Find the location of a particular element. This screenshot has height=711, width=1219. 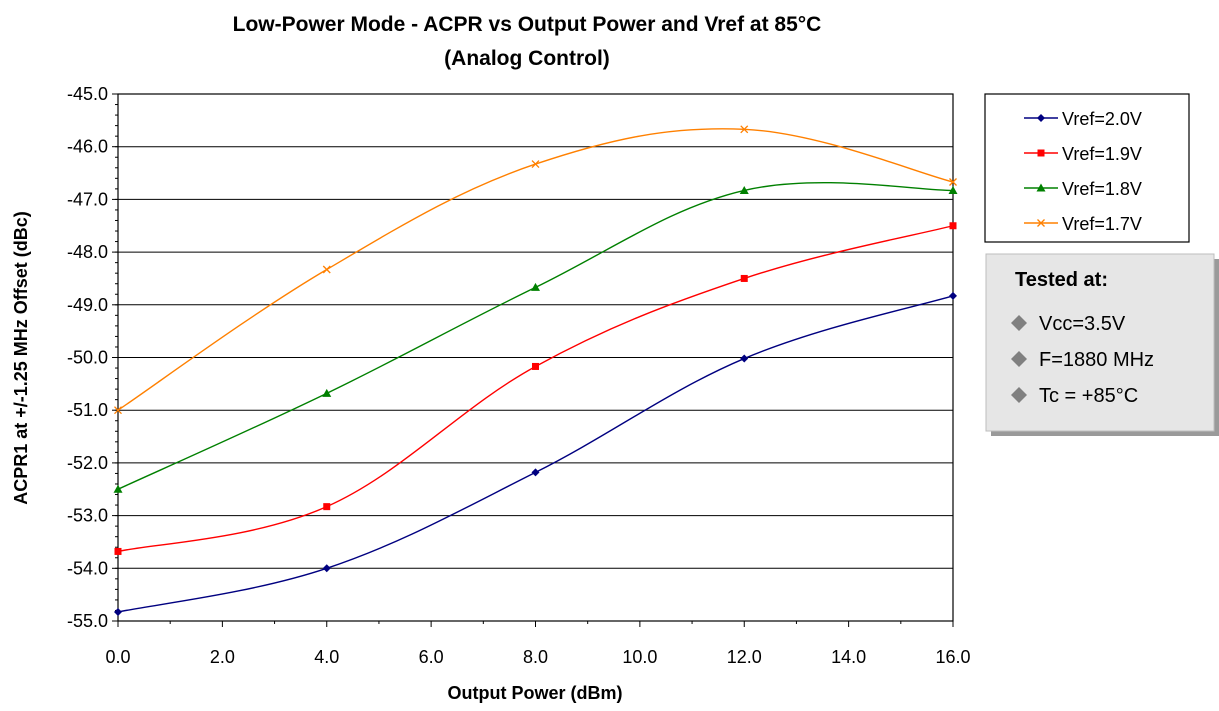

y-tick-label: -48.0 is located at coordinates (87, 252).